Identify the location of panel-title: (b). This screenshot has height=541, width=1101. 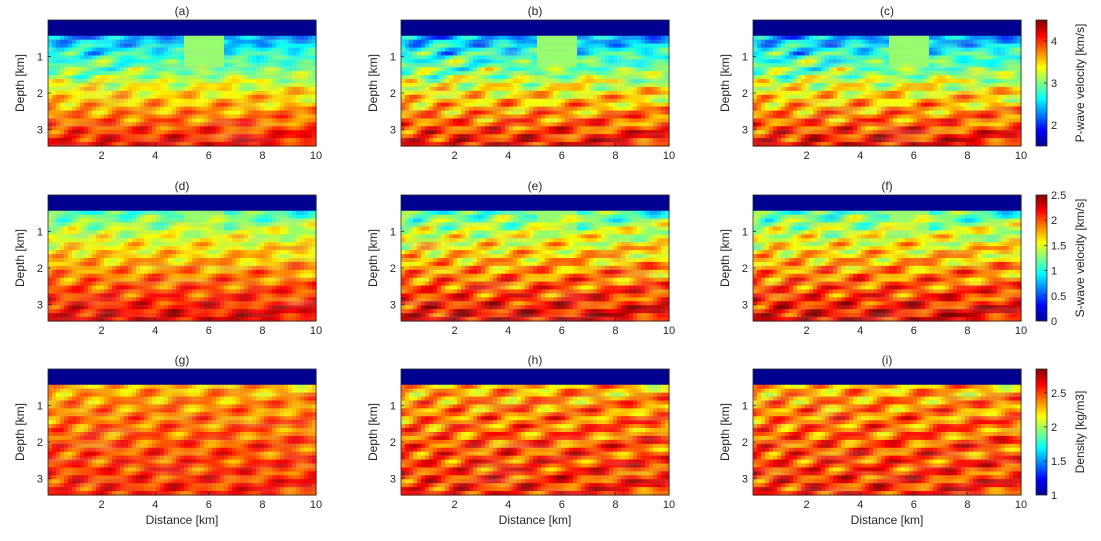
(535, 11).